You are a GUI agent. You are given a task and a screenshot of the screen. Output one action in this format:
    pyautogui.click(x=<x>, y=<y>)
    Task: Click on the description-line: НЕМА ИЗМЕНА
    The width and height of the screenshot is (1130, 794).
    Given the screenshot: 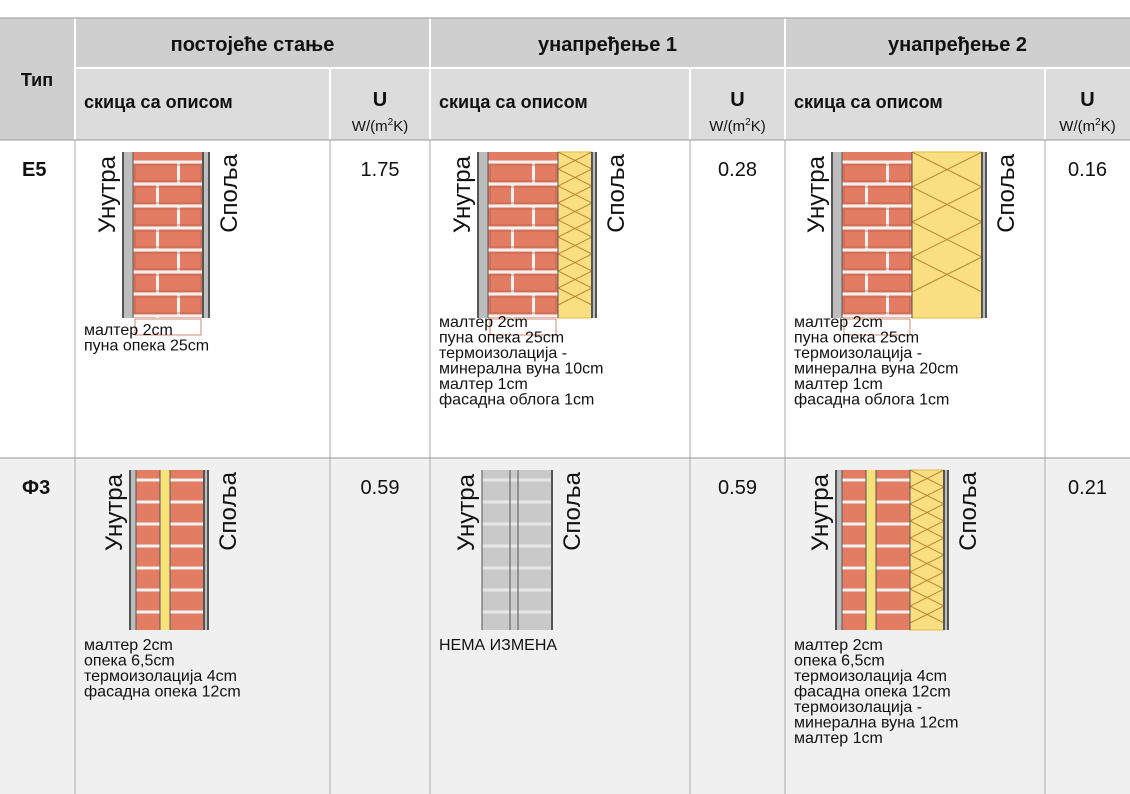 What is the action you would take?
    pyautogui.click(x=498, y=645)
    